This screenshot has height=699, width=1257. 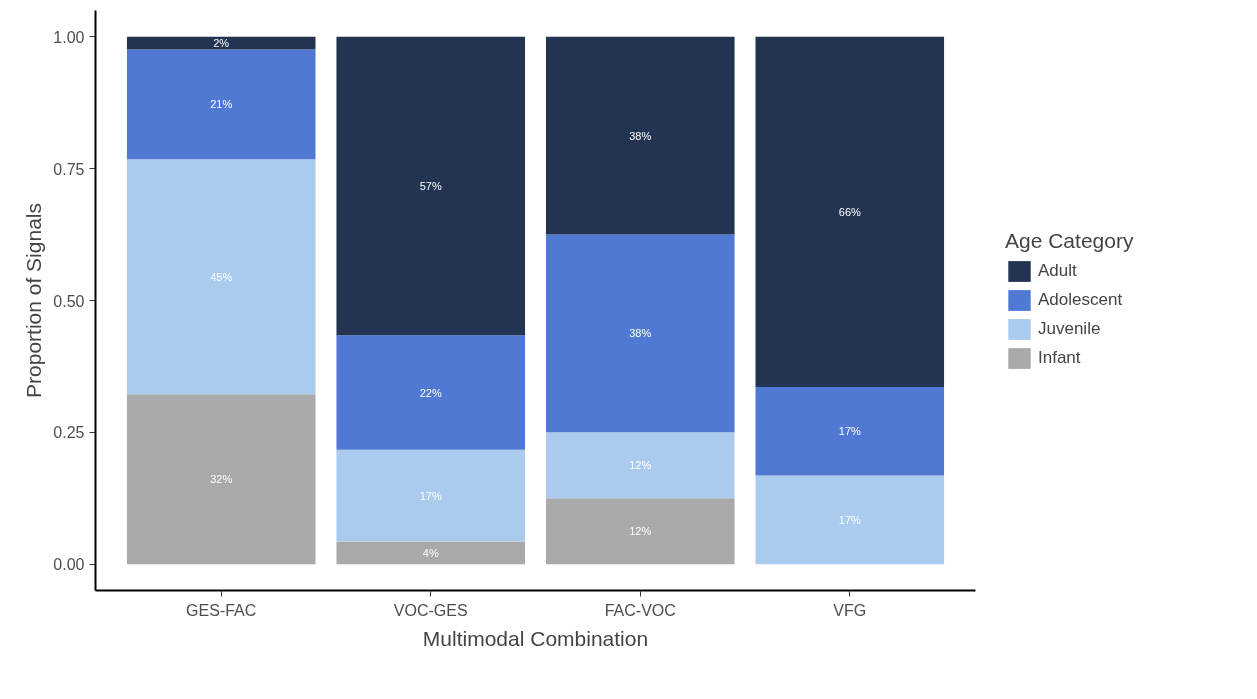 What do you see at coordinates (69, 433) in the screenshot?
I see `y-tick-label: 0.25` at bounding box center [69, 433].